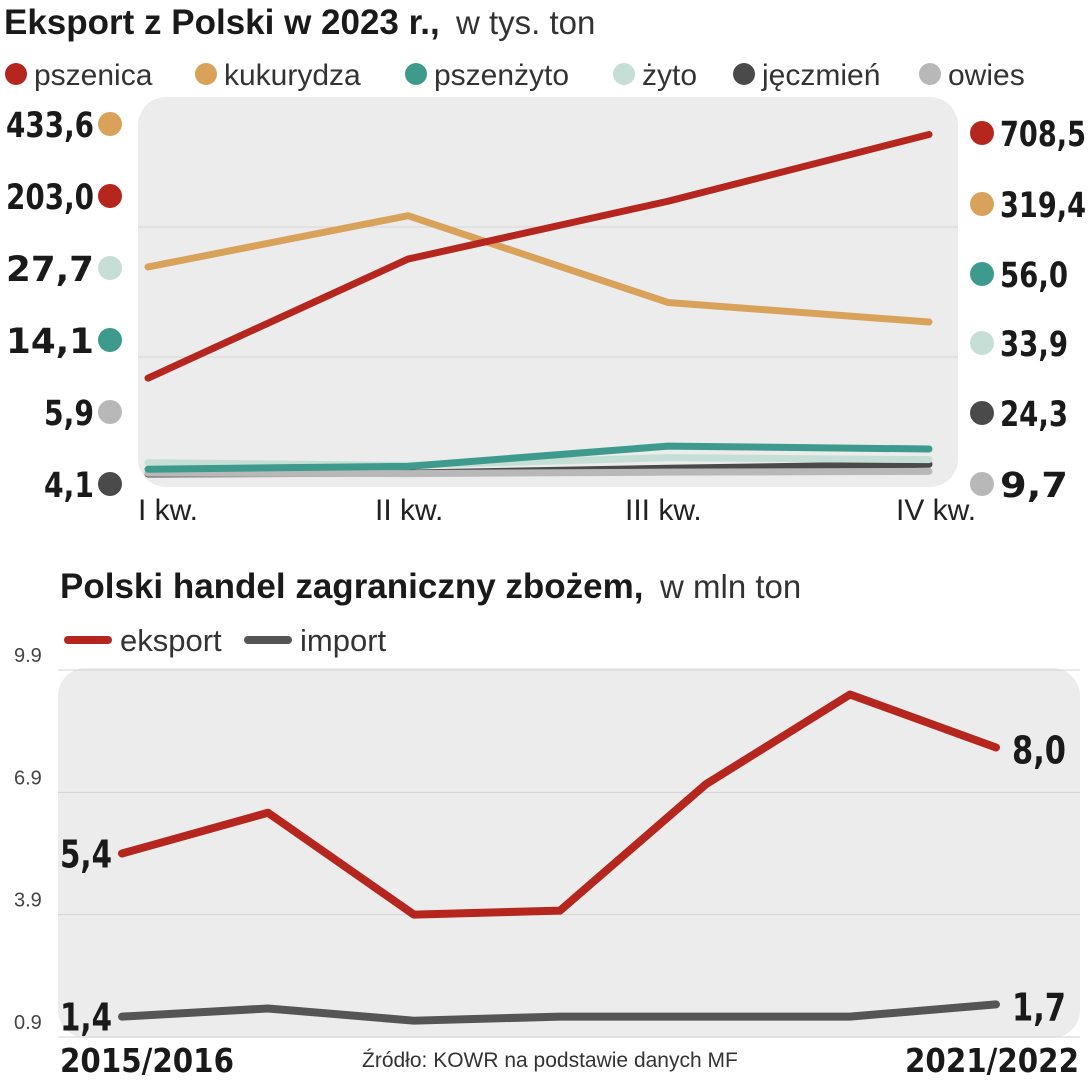 The image size is (1089, 1080). What do you see at coordinates (538, 269) in the screenshot?
I see `series-line-kukurydza` at bounding box center [538, 269].